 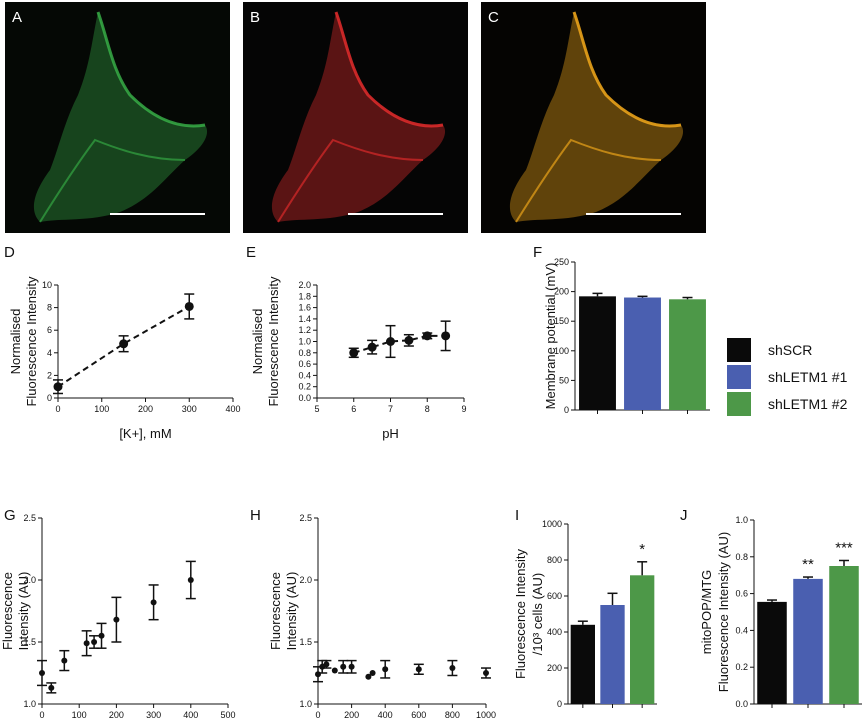 I want to click on y-axis-label-j: Fluorescence Intensity (AU), so click(x=723, y=612).